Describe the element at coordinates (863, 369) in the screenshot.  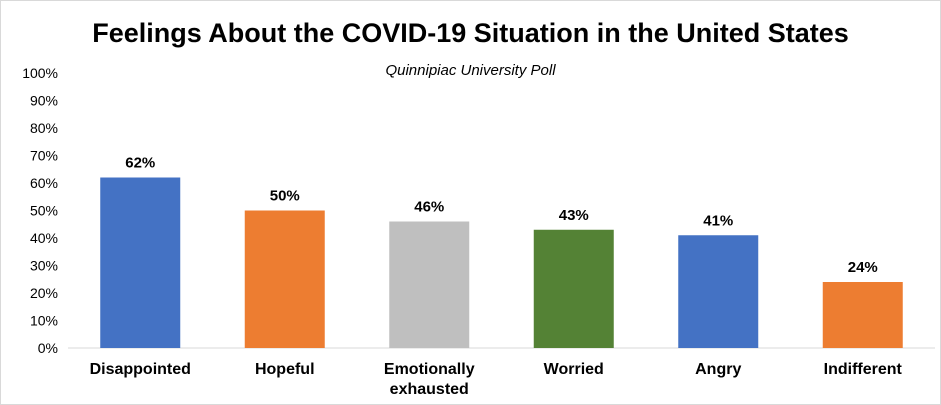
I see `x-tick-label: Indifferent` at that location.